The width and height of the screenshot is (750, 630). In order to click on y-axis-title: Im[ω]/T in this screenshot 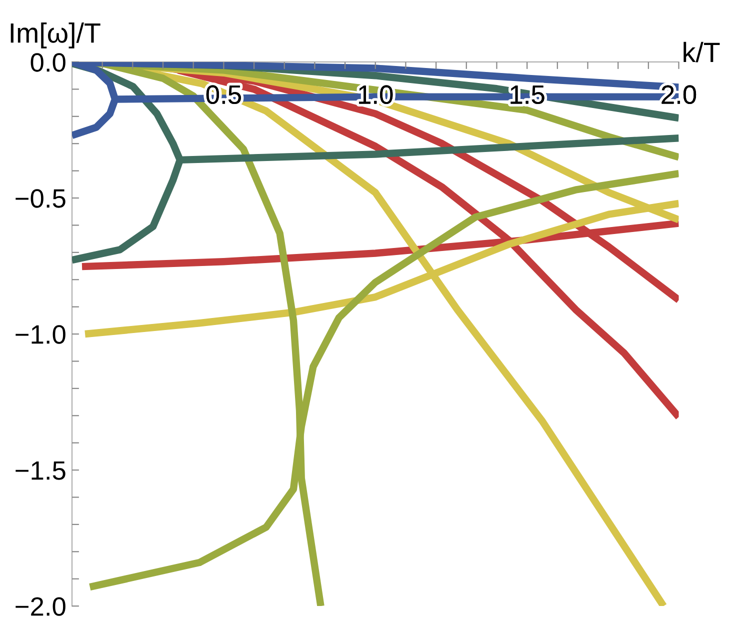, I will do `click(55, 35)`.